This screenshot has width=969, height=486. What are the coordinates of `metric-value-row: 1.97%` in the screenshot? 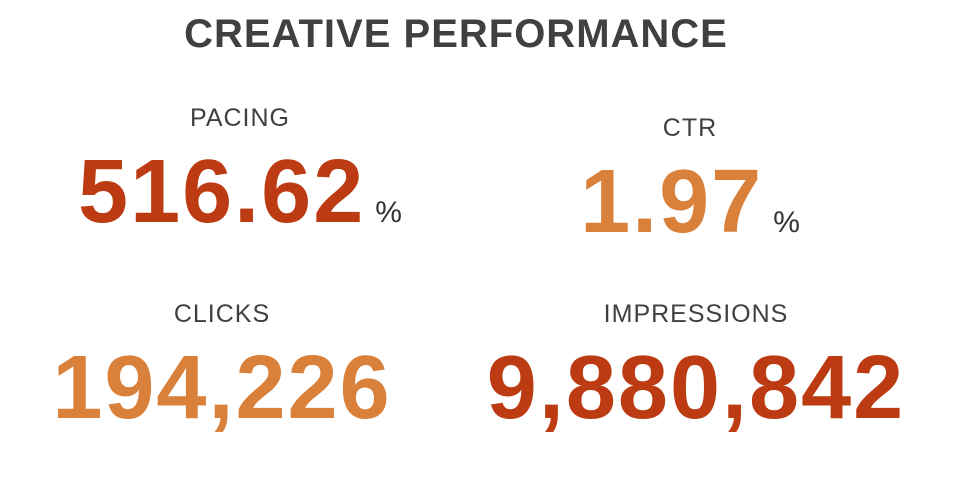 It's located at (690, 202).